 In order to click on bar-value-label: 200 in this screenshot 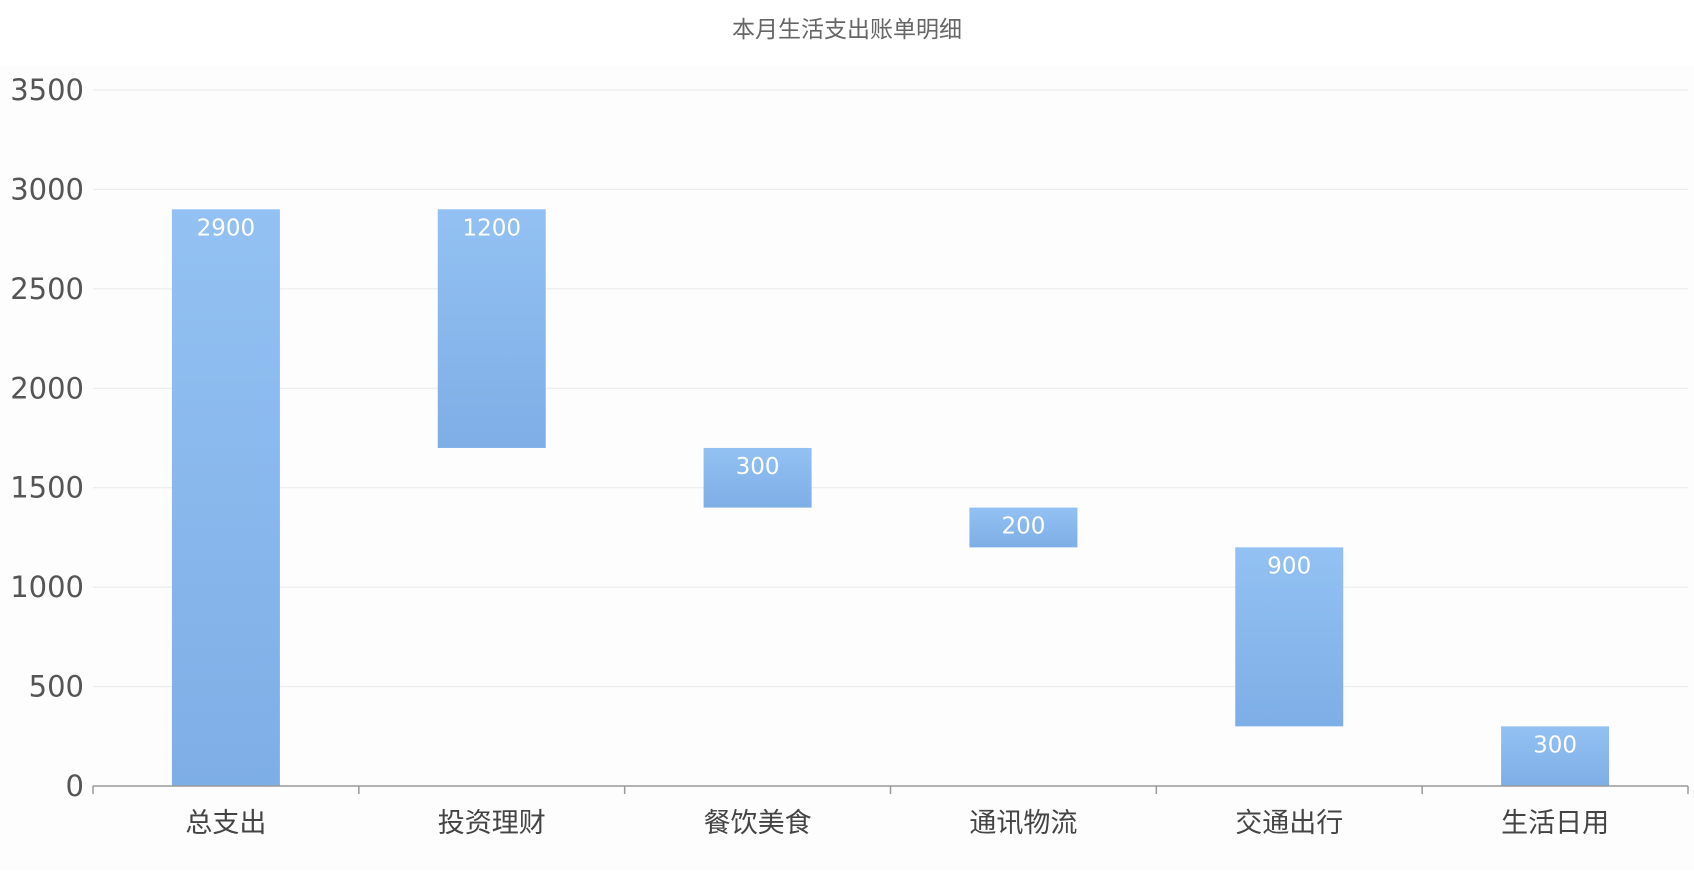, I will do `click(1023, 527)`.